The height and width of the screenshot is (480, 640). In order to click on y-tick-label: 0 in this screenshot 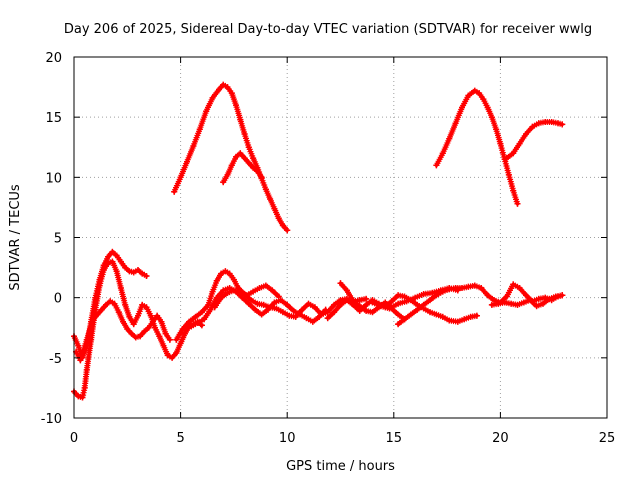, I will do `click(58, 299)`.